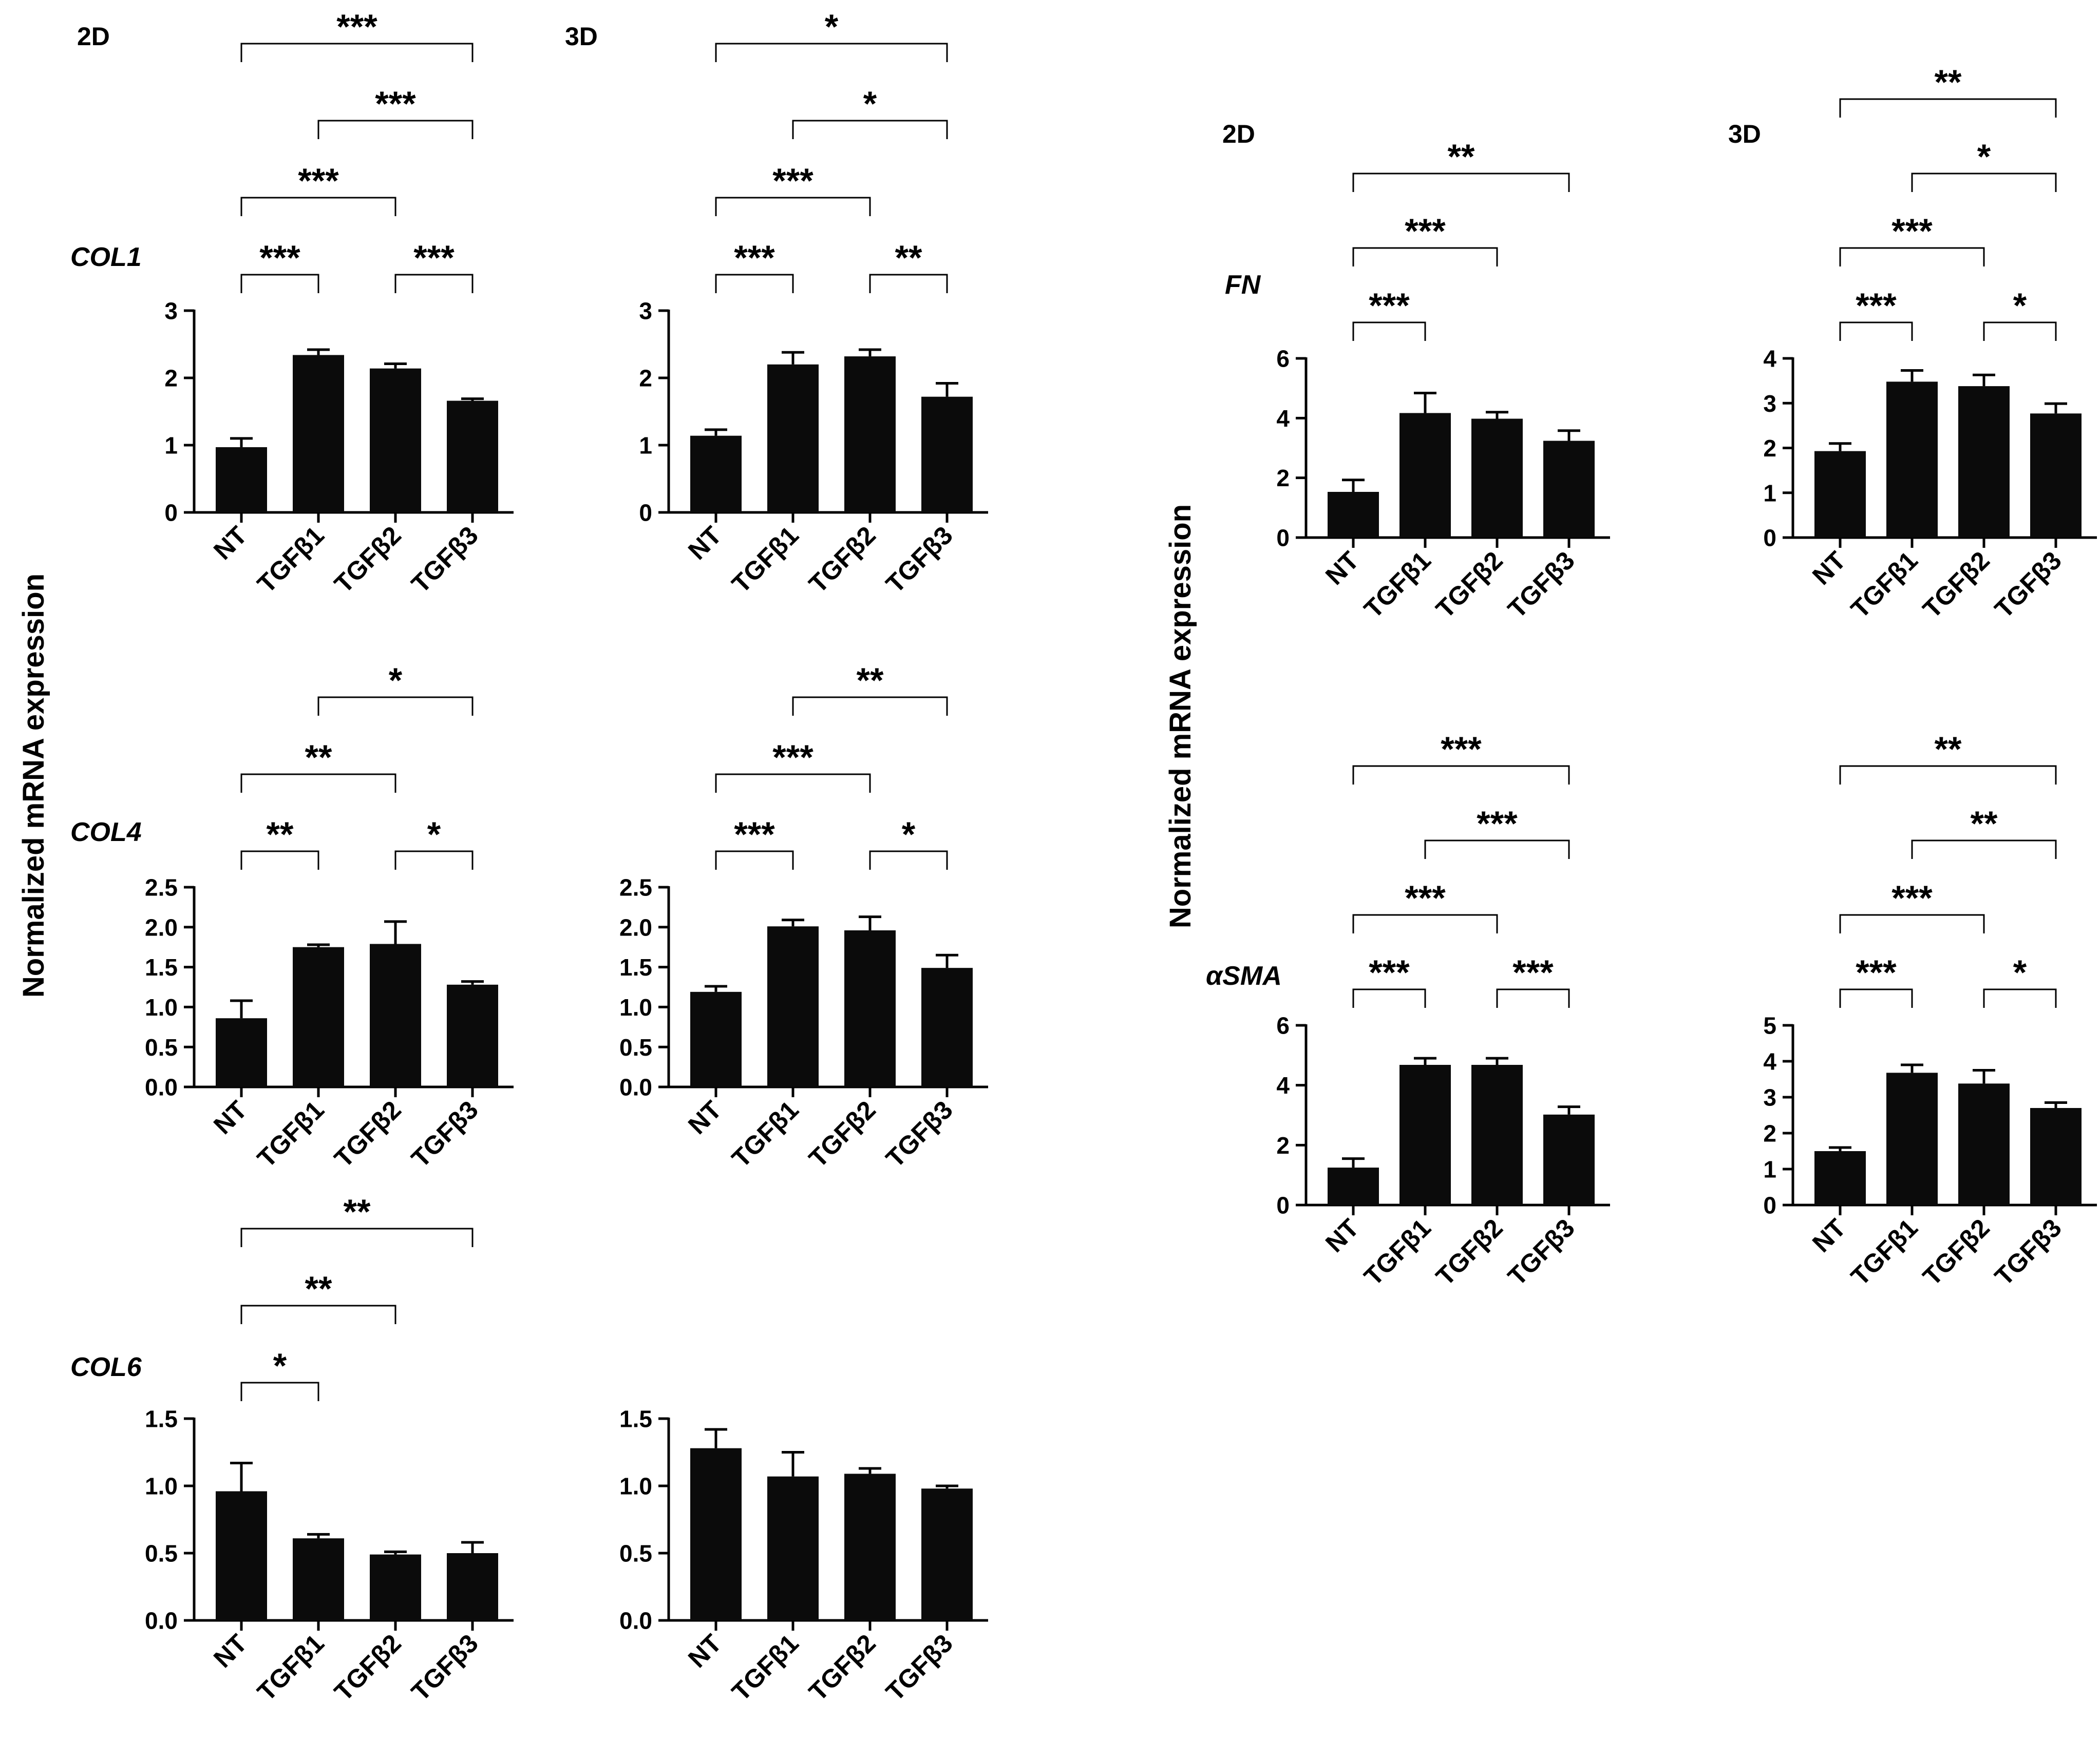 Image resolution: width=2100 pixels, height=1739 pixels. I want to click on y-tick-label: 6, so click(1283, 359).